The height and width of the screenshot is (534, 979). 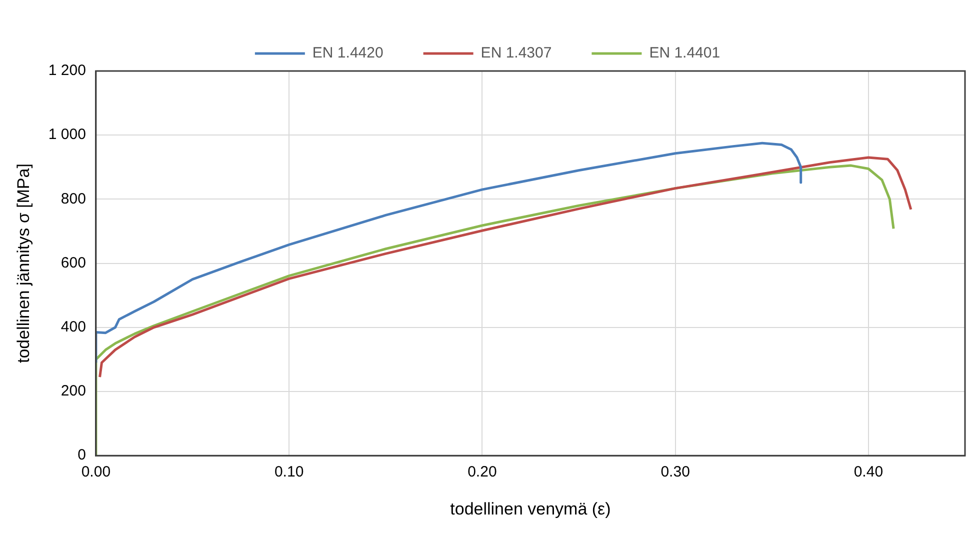 I want to click on y-tick-label: 400, so click(x=73, y=327).